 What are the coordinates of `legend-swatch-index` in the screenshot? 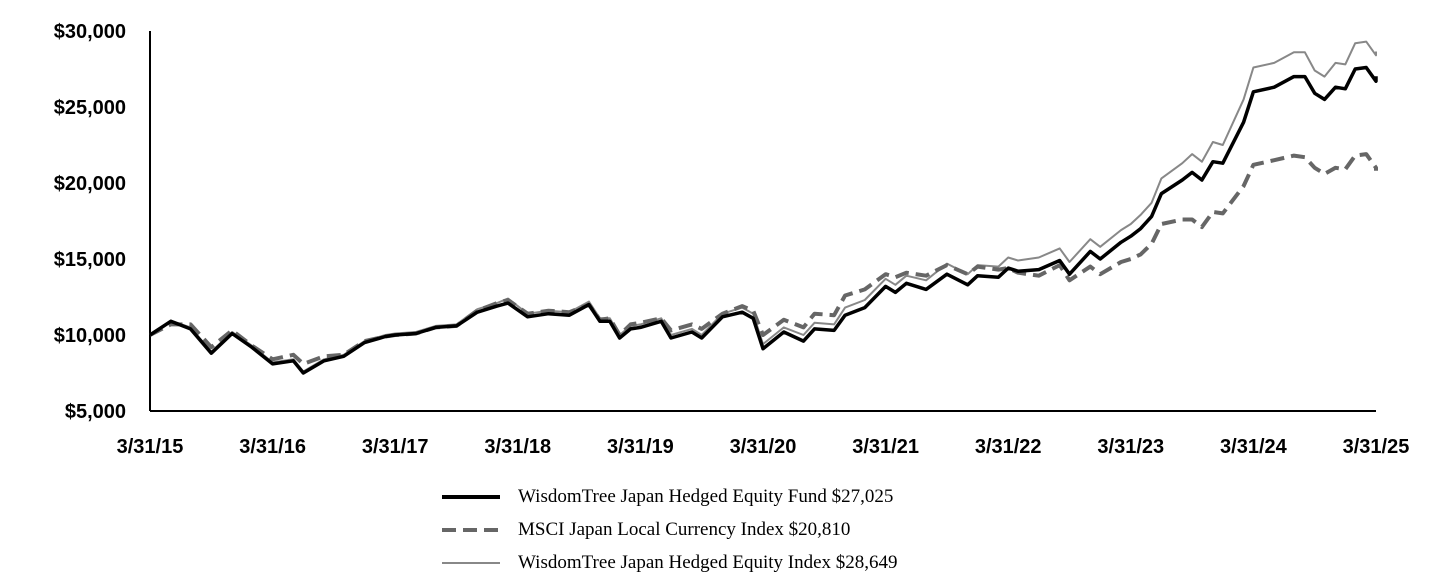 It's located at (471, 562).